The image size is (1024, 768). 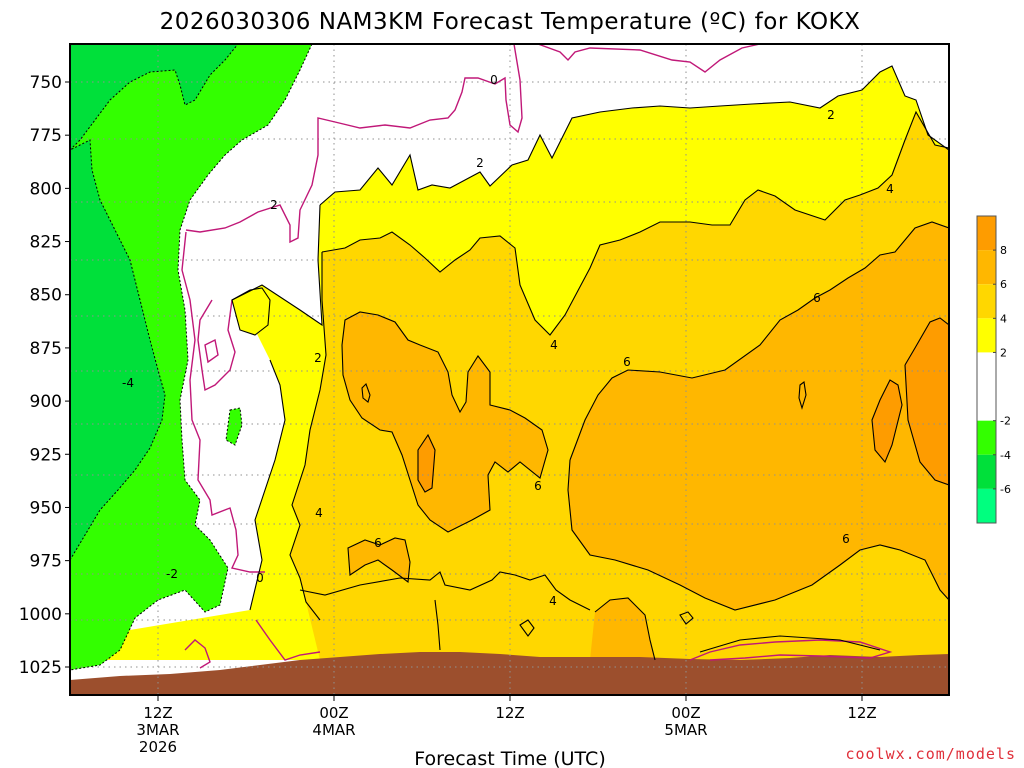 What do you see at coordinates (1005, 489) in the screenshot?
I see `colorbar-tick-label: -6` at bounding box center [1005, 489].